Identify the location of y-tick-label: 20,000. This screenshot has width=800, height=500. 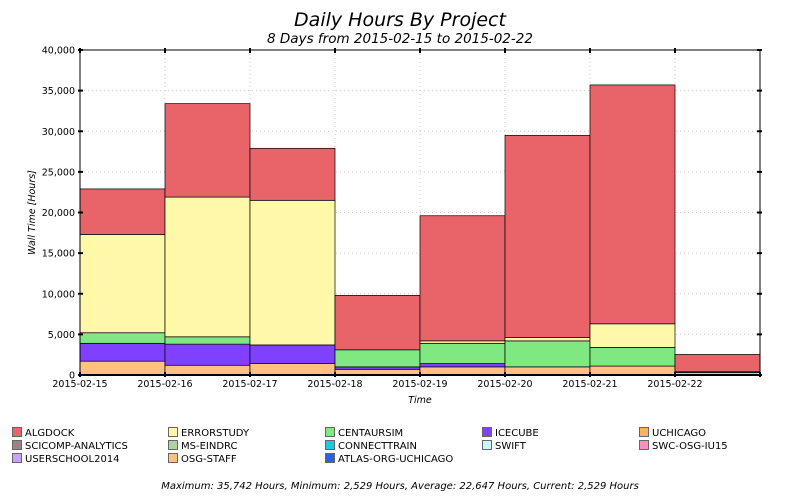
(58, 213).